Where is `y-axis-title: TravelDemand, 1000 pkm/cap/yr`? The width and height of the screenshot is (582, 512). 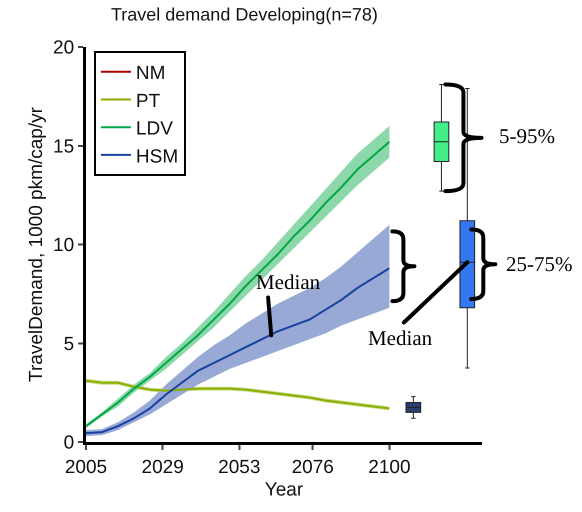 y-axis-title: TravelDemand, 1000 pkm/cap/yr is located at coordinates (36, 244).